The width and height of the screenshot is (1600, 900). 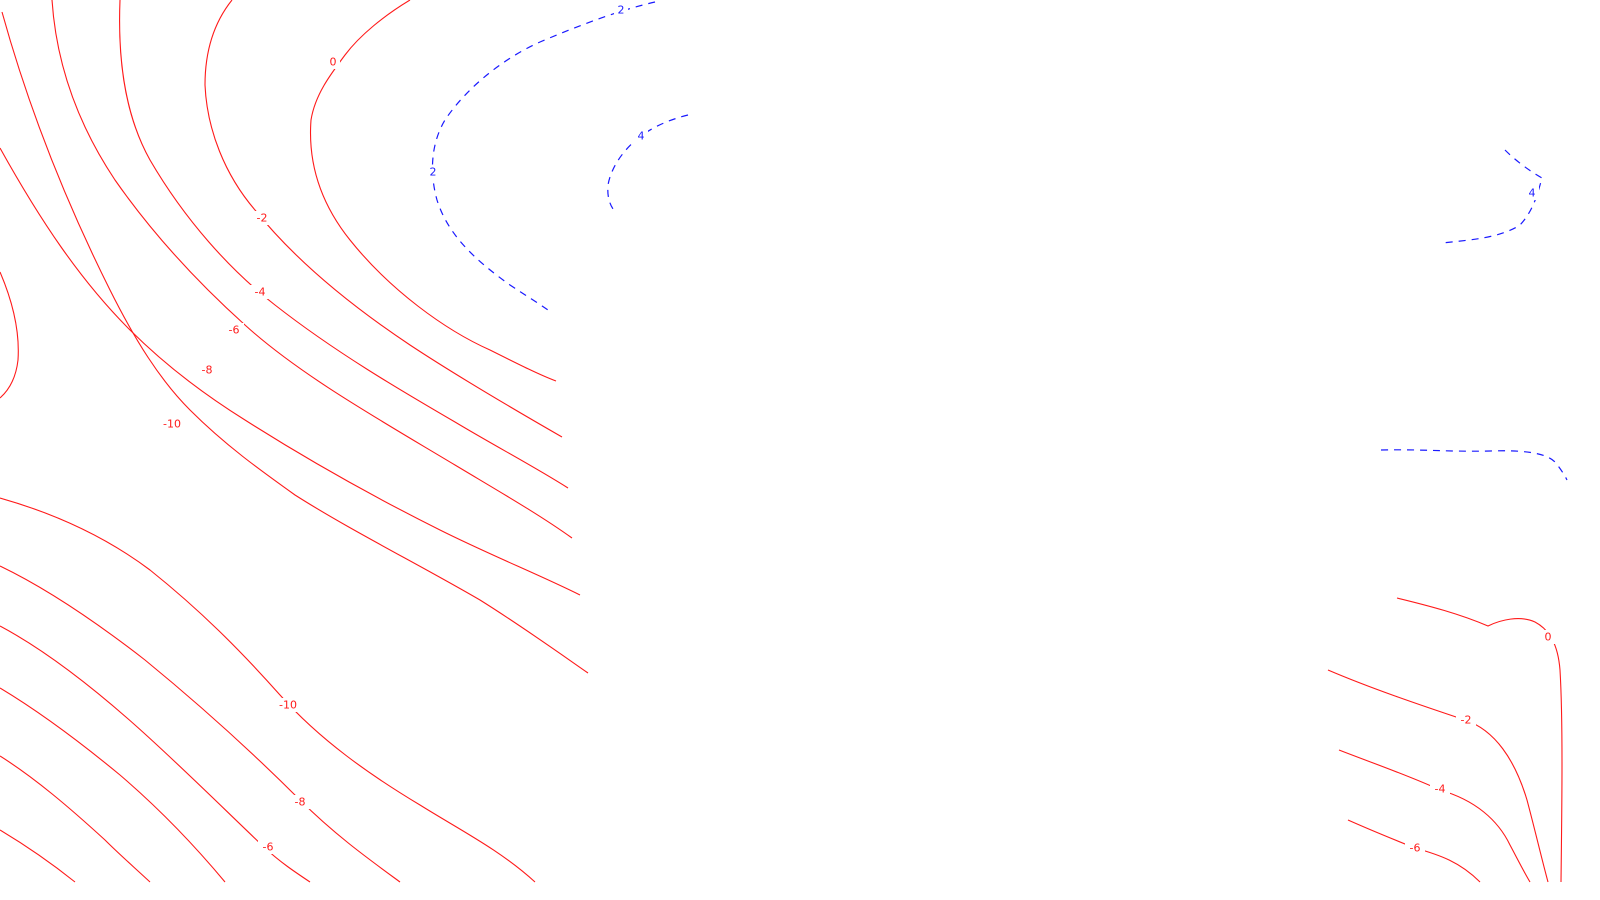 I want to click on contour-line-plus2-right, so click(x=1474, y=465).